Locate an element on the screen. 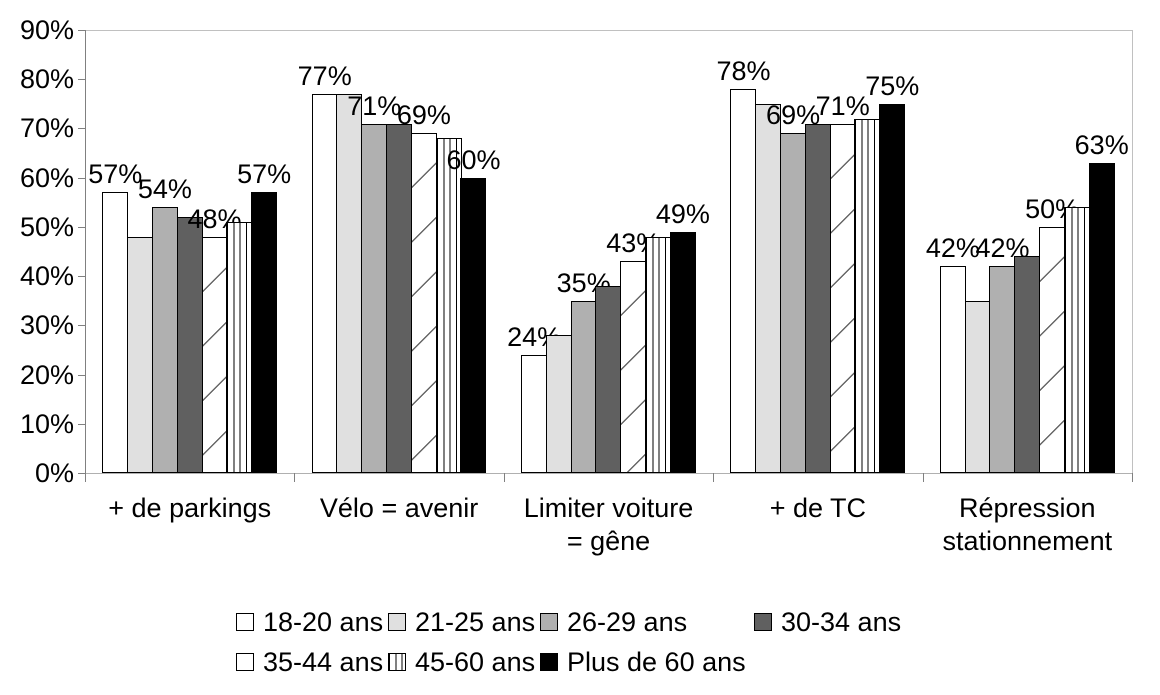  bar-value-label: 60% is located at coordinates (473, 159).